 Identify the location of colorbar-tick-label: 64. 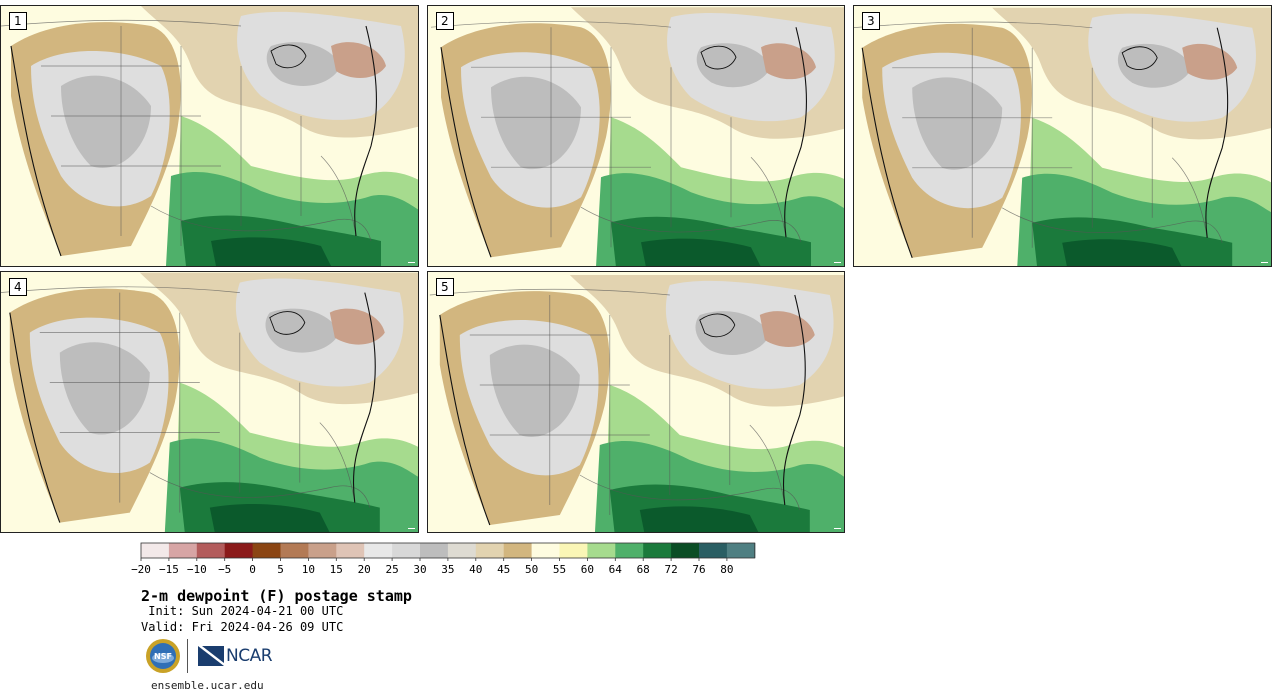
(616, 569).